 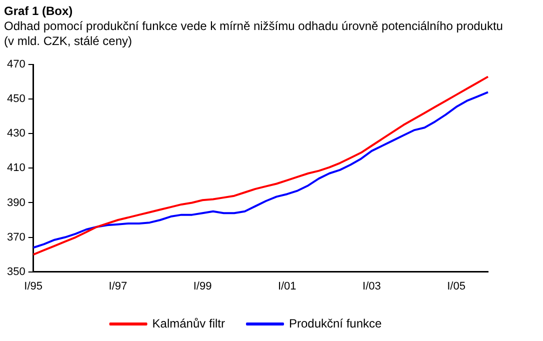 I want to click on x-tick-label: I/01, so click(x=287, y=286).